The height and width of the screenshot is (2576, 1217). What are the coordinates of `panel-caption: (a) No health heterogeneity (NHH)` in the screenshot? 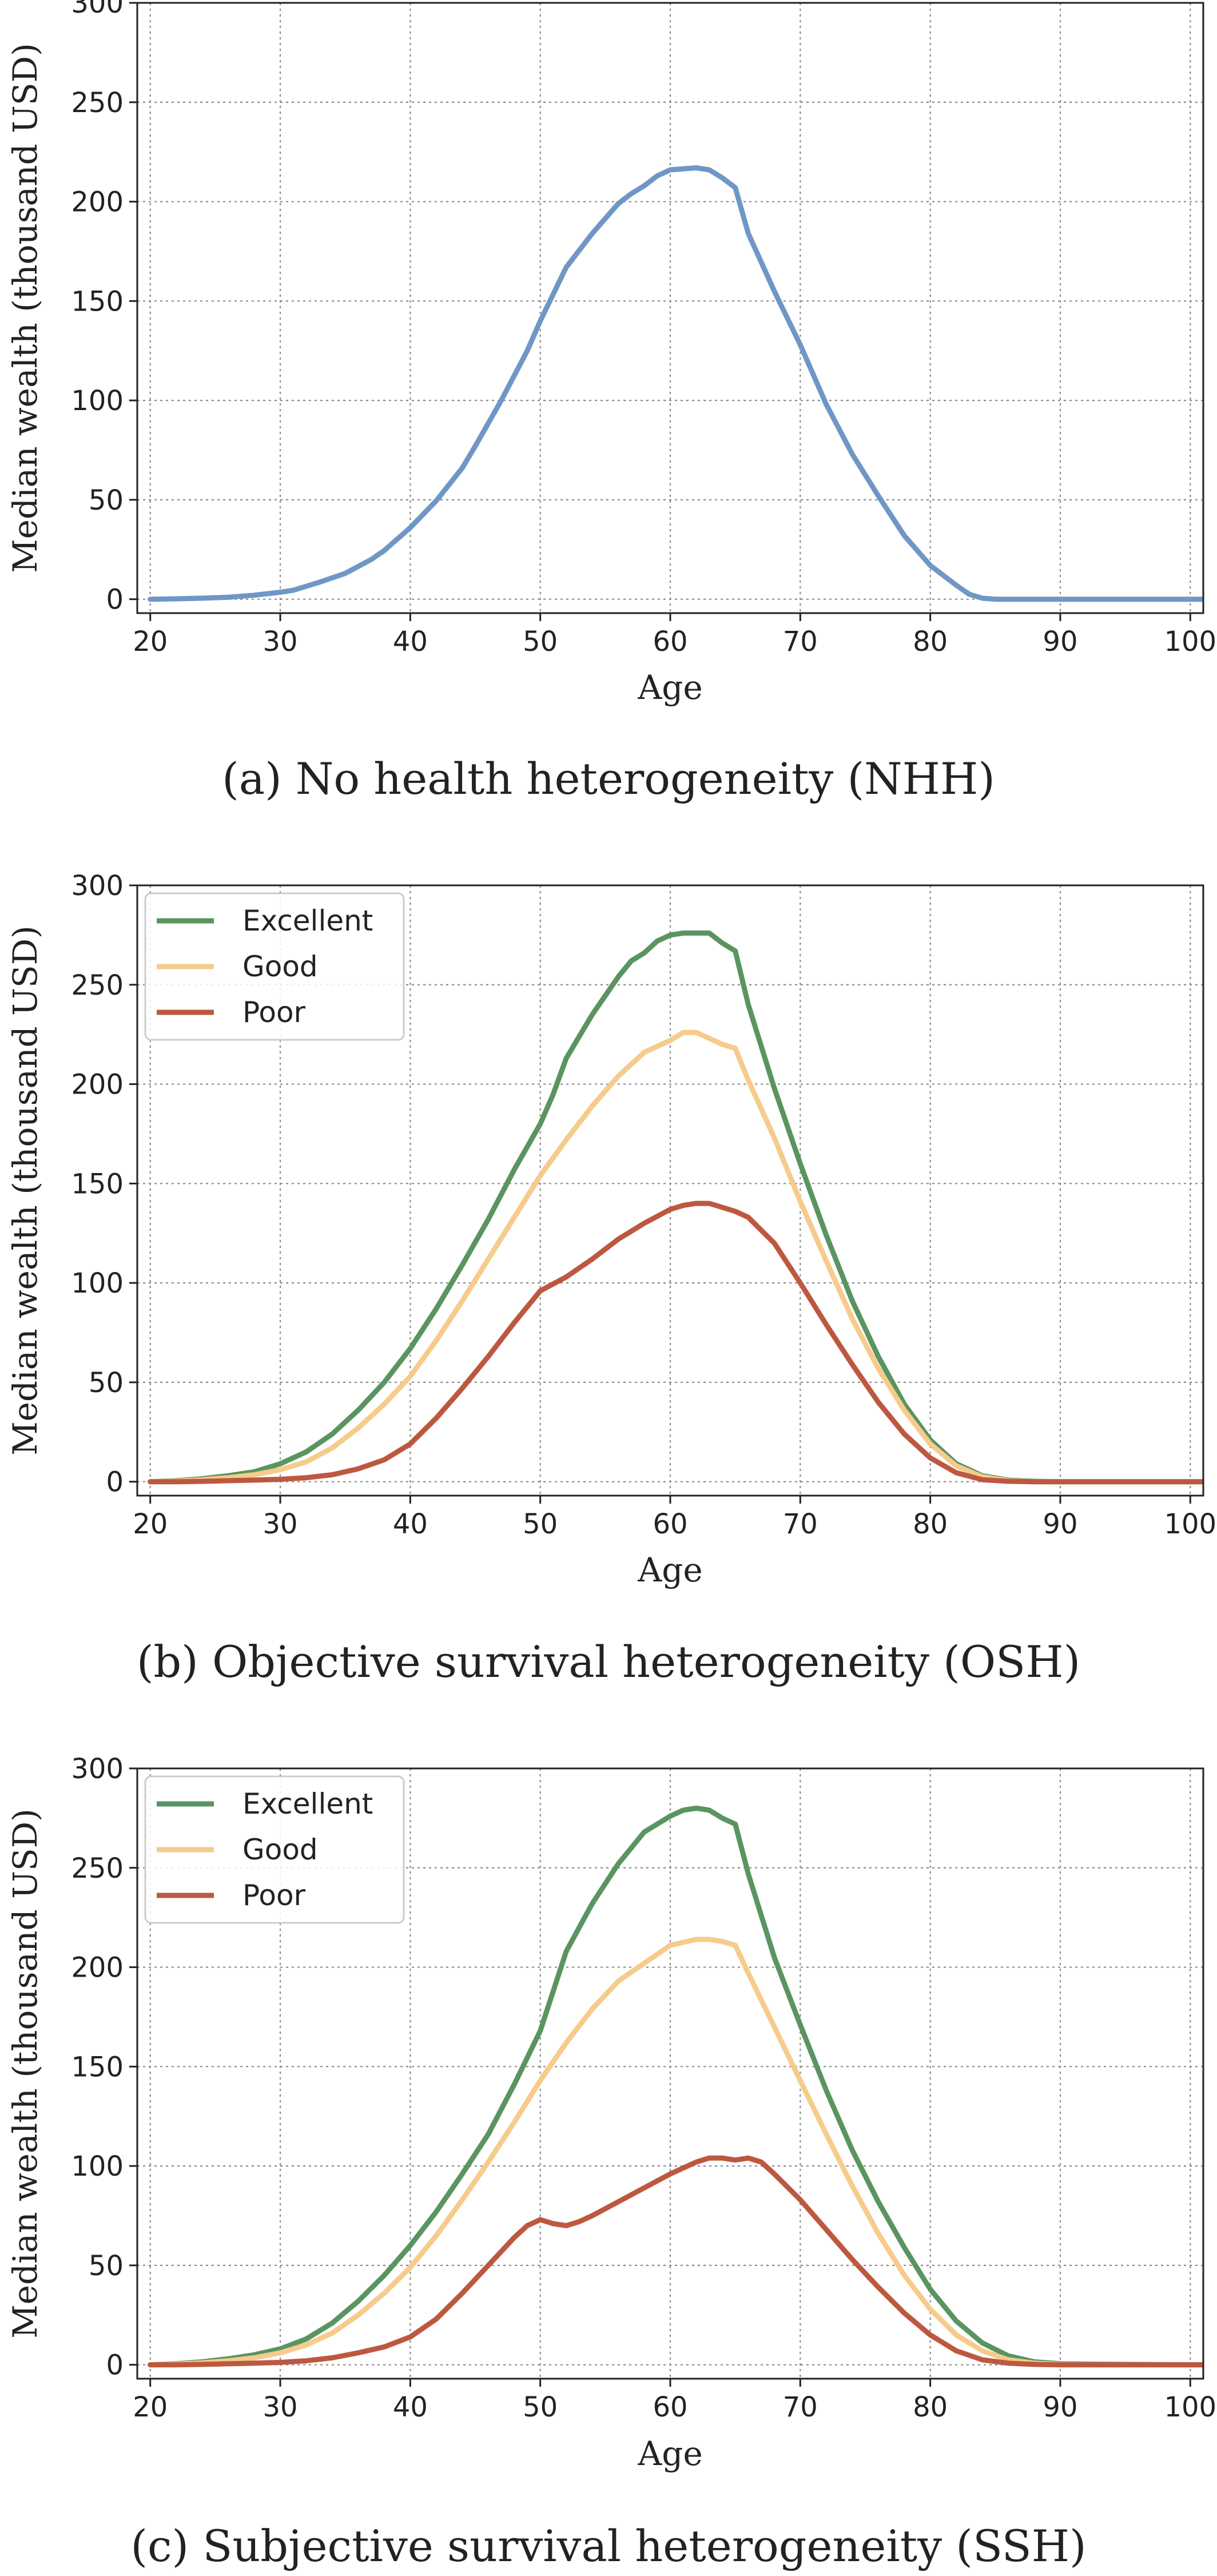 It's located at (608, 778).